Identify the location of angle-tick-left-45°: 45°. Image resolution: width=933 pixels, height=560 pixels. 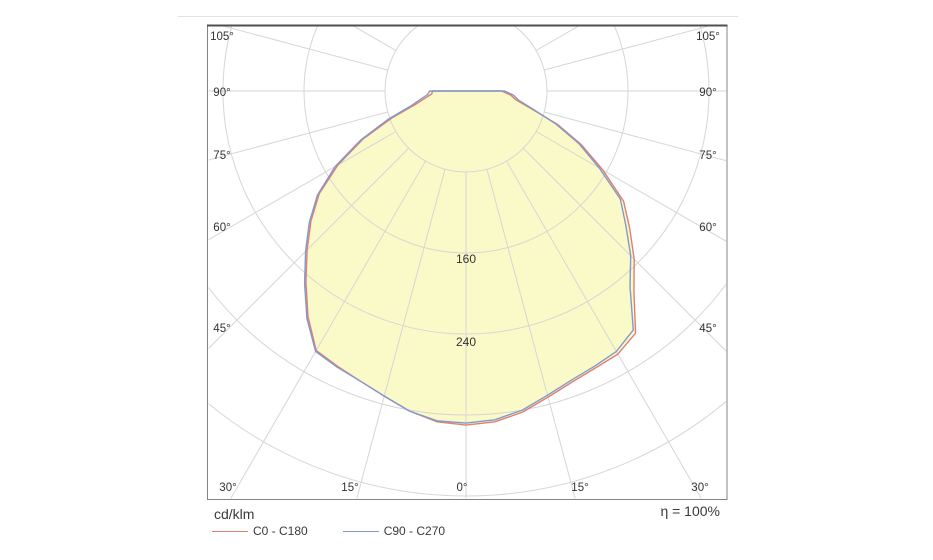
(221, 329).